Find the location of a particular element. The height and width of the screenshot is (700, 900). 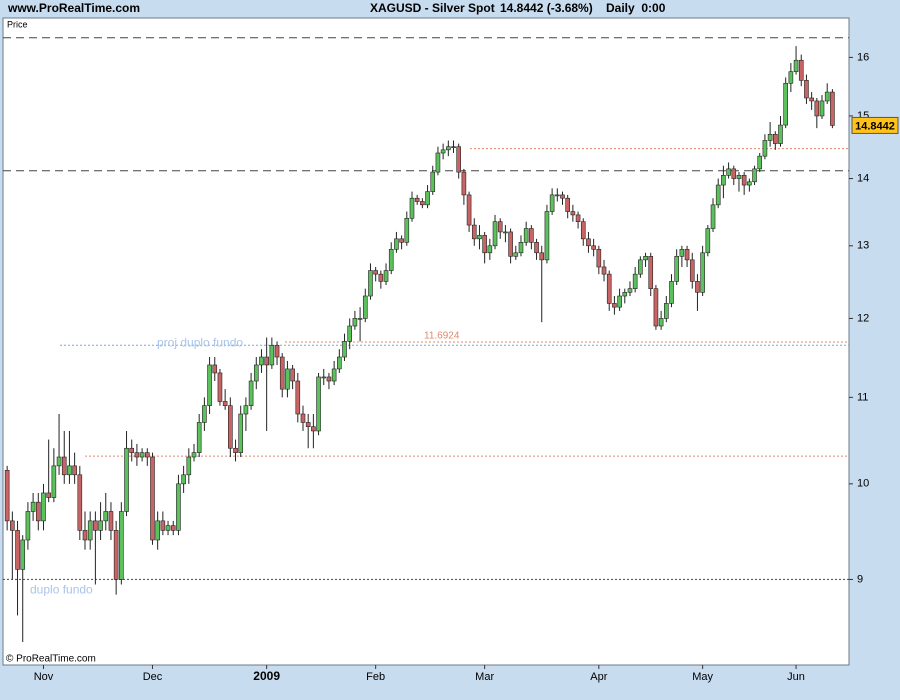

last-price-box is located at coordinates (875, 125).